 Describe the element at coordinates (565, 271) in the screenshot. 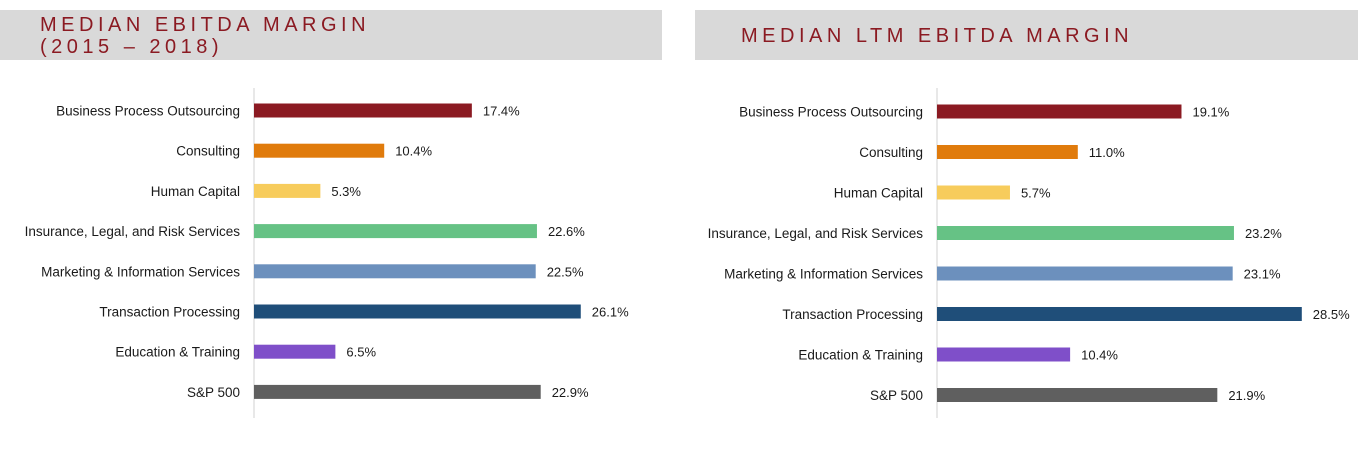

I see `data-label: 22.5%` at that location.